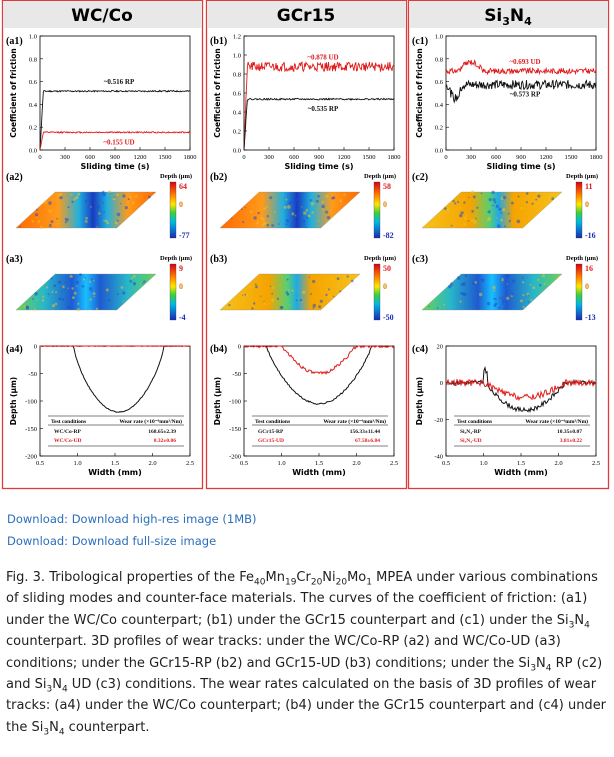 Image resolution: width=614 pixels, height=757 pixels. What do you see at coordinates (394, 463) in the screenshot?
I see `profile-xtick-label: 2.5` at bounding box center [394, 463].